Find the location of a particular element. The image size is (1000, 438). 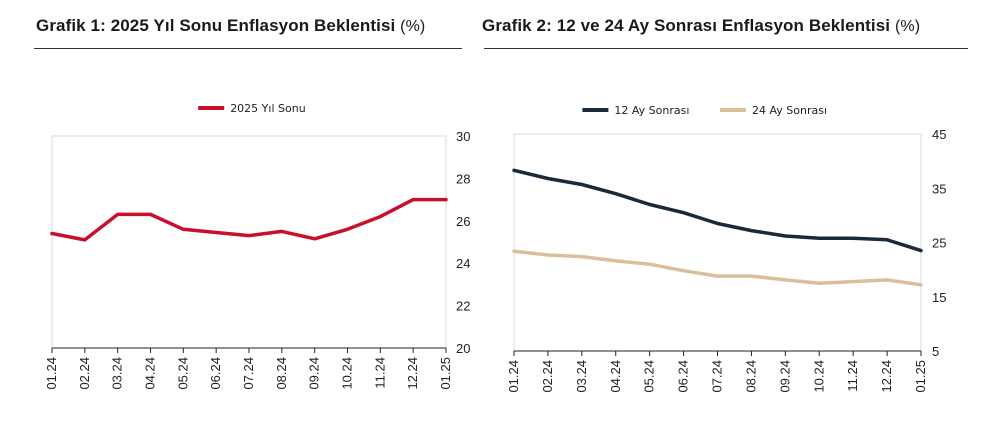

legend-label: 24 Ay Sonrası is located at coordinates (789, 110).